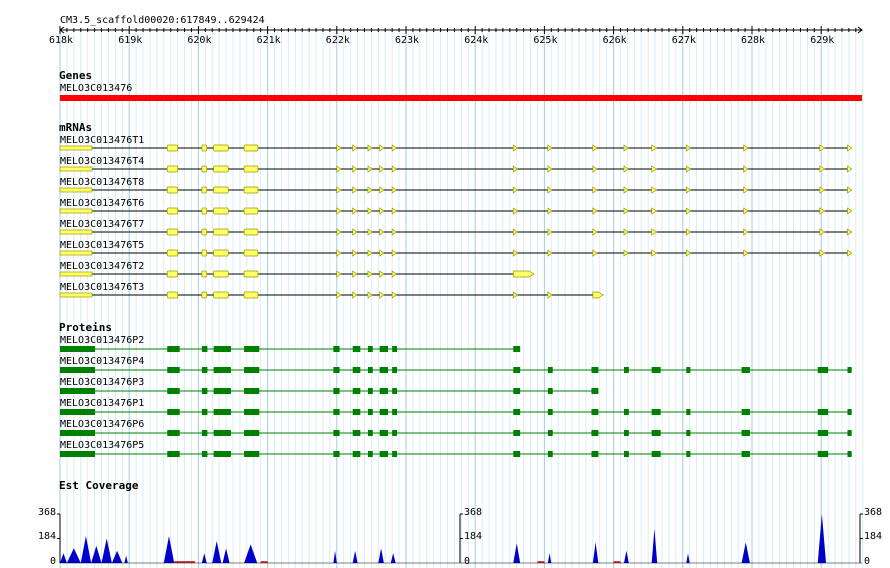  What do you see at coordinates (102, 224) in the screenshot?
I see `mrna-label: MELO3C013476T7` at bounding box center [102, 224].